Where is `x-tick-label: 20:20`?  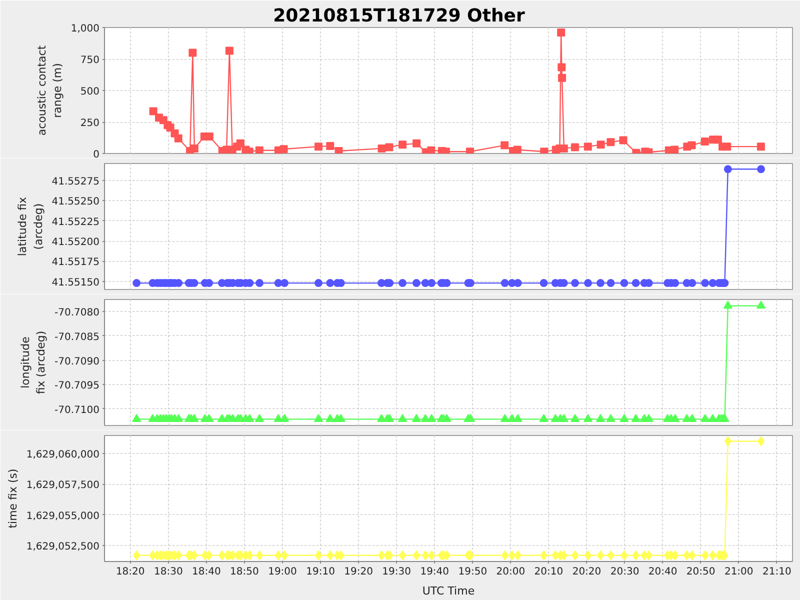
x-tick-label: 20:20 is located at coordinates (587, 572).